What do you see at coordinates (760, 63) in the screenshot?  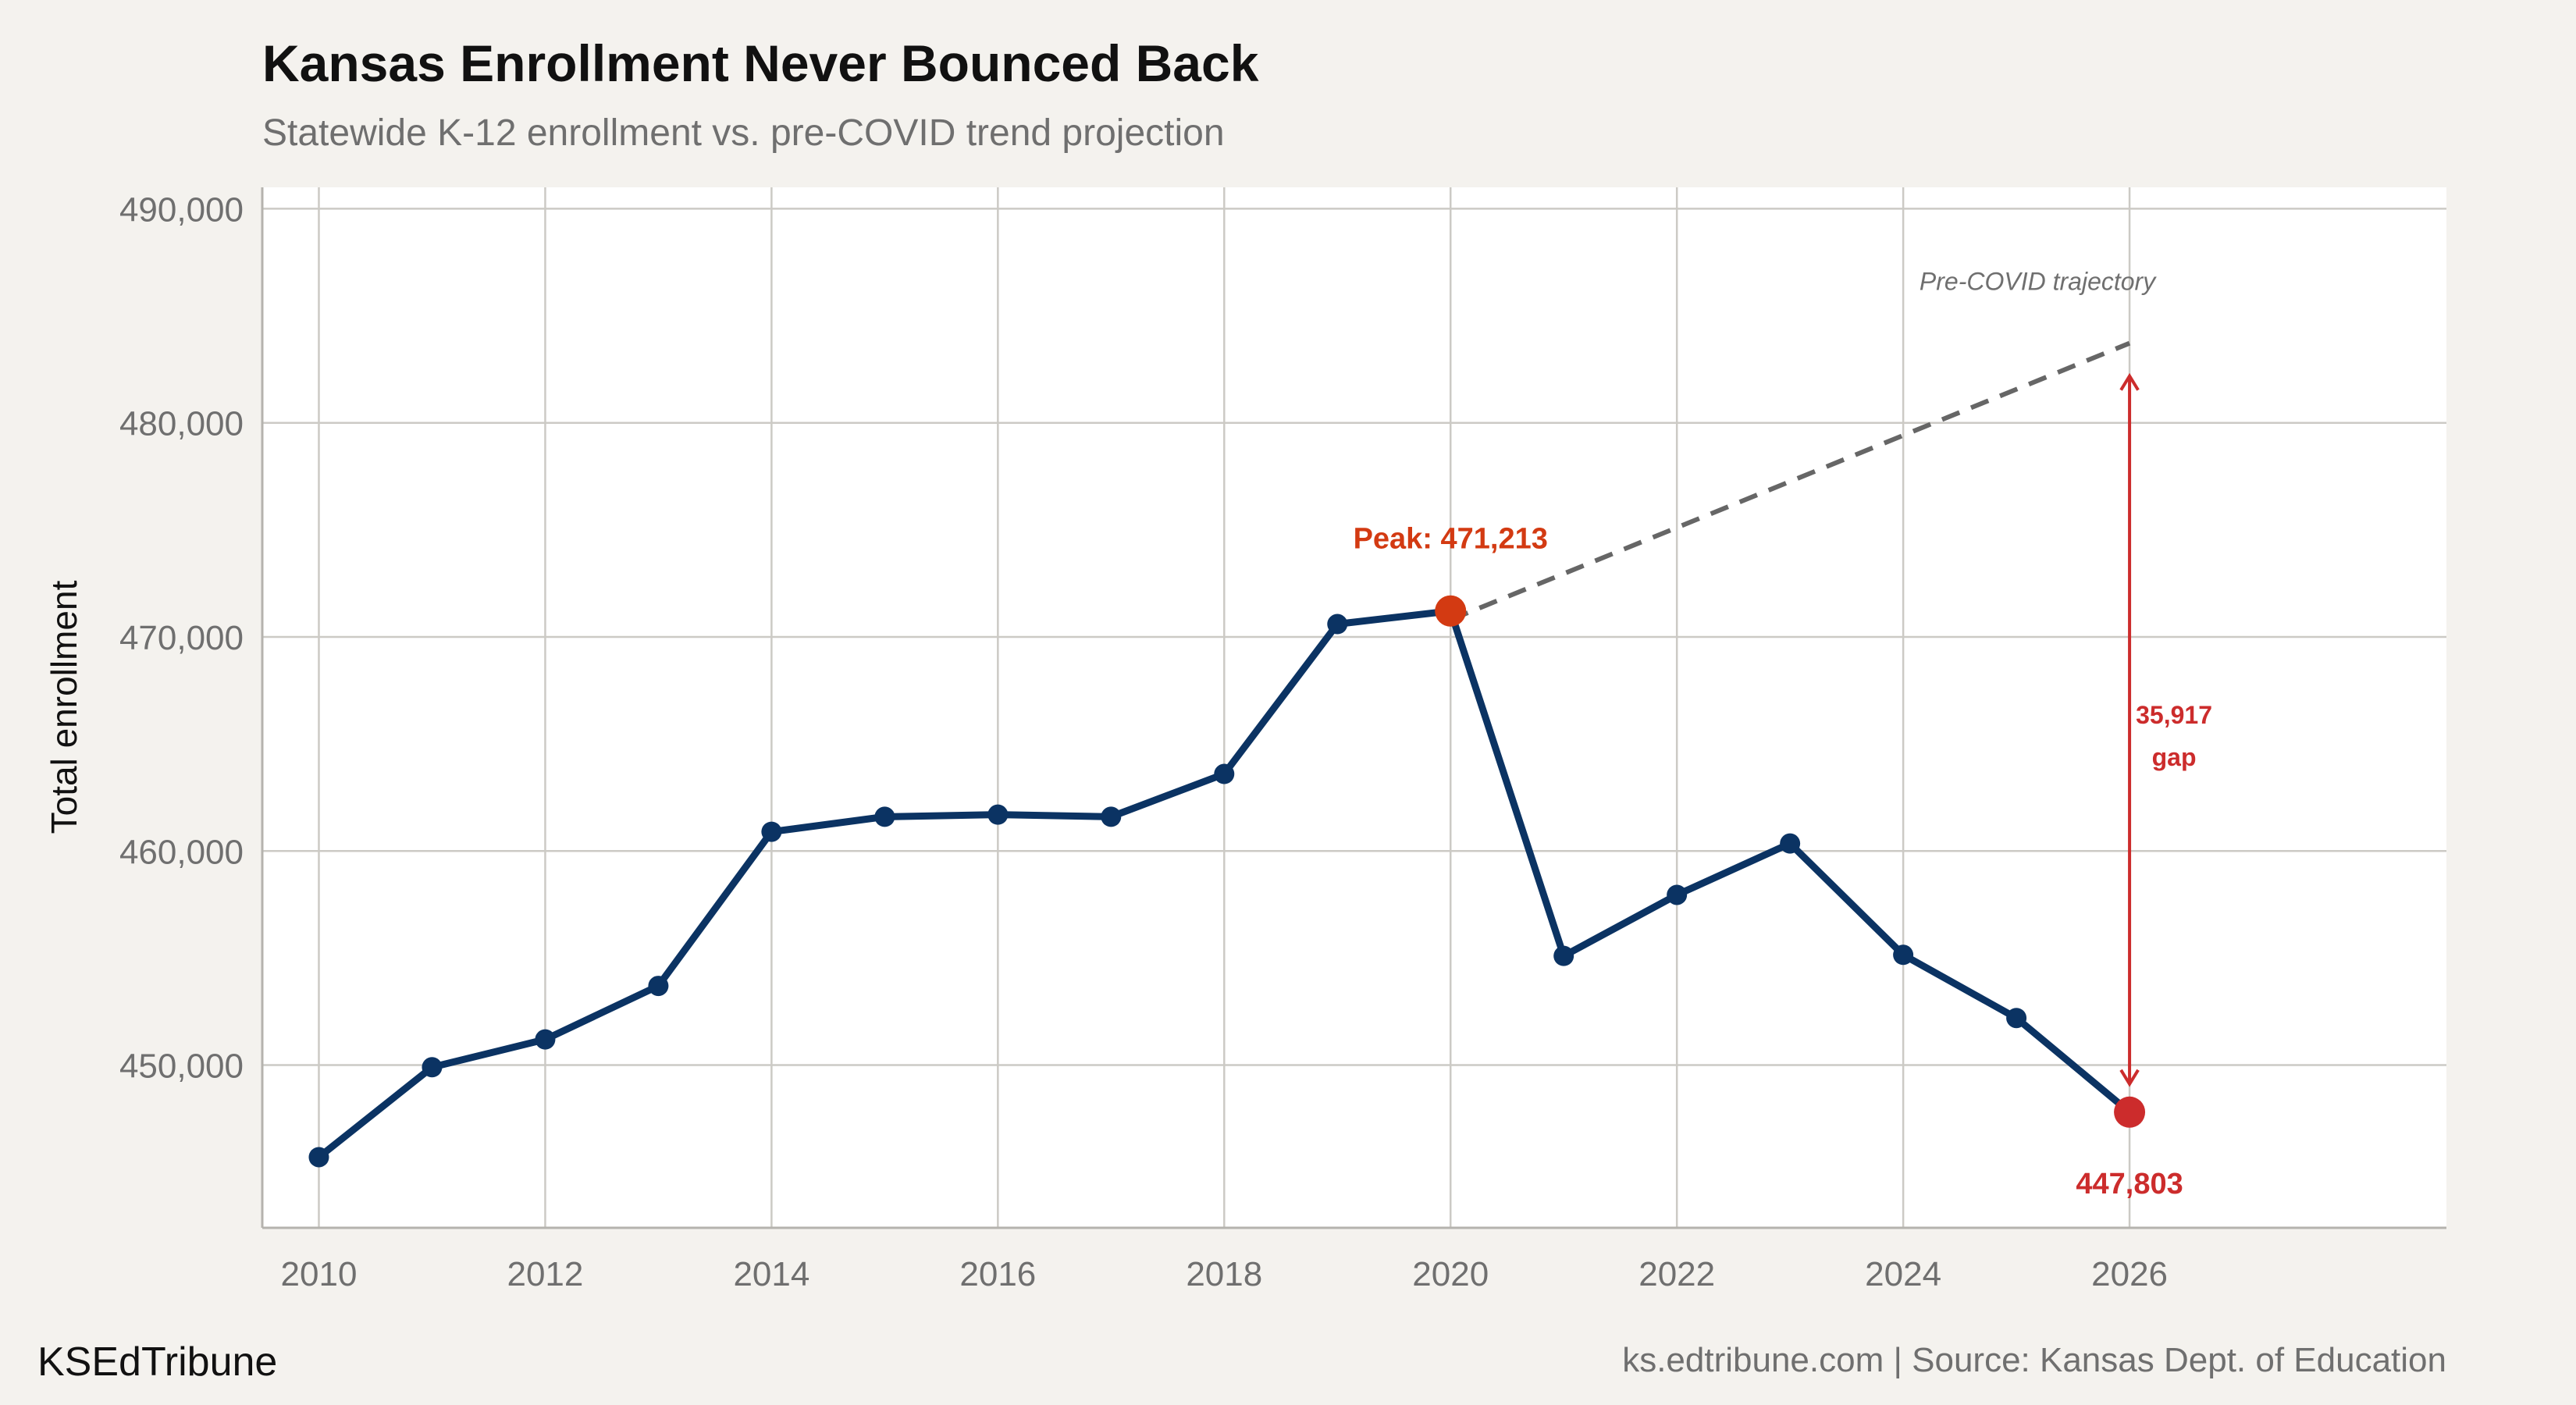 I see `chart-title: Kansas Enrollment Never Bounced Back` at bounding box center [760, 63].